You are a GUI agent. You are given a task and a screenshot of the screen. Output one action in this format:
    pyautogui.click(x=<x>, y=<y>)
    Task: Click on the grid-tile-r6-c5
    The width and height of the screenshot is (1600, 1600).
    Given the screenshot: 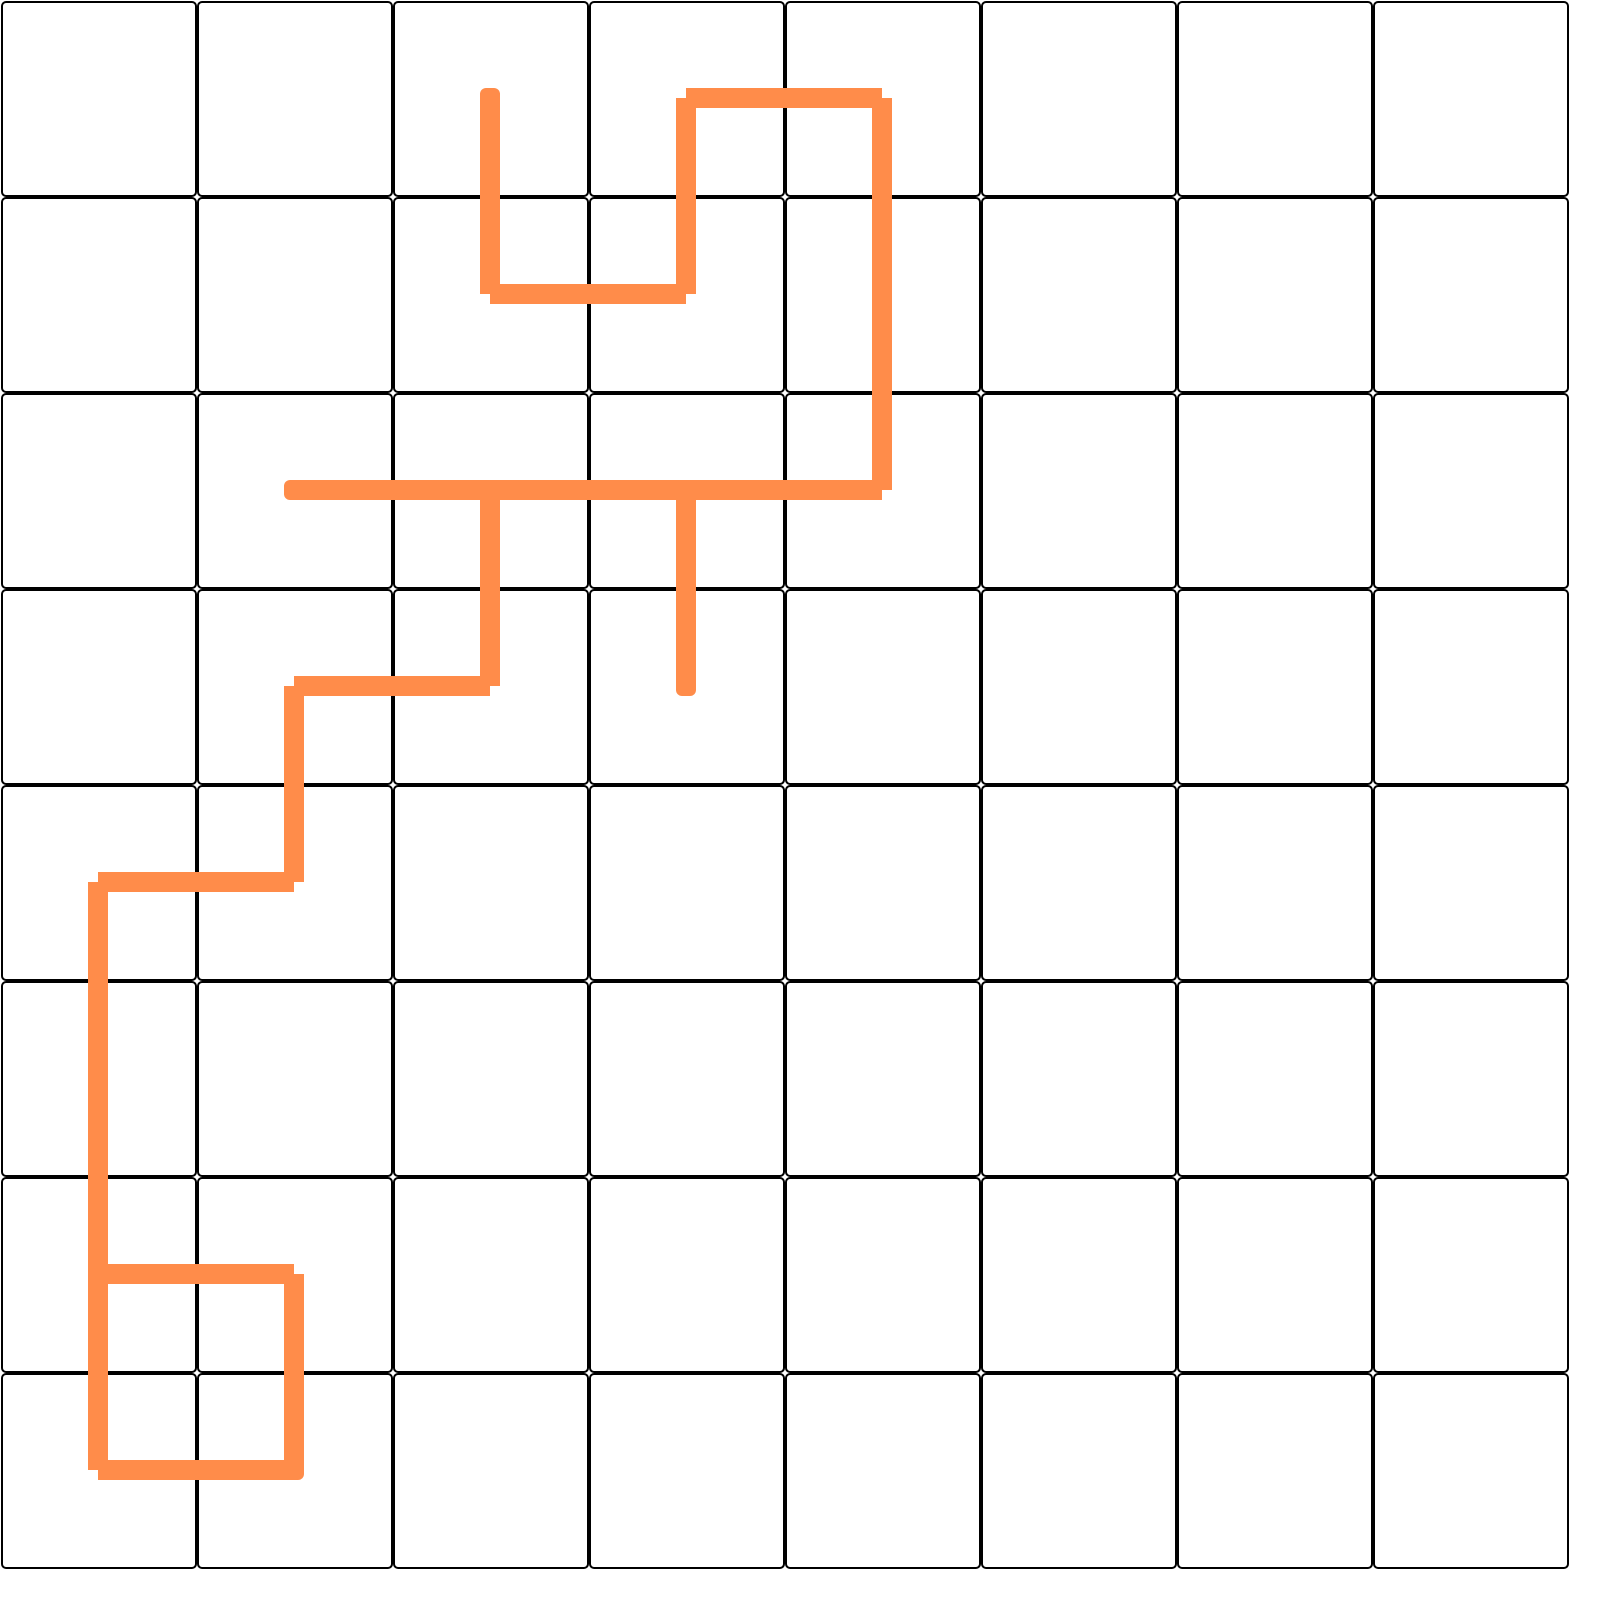 What is the action you would take?
    pyautogui.click(x=1079, y=1275)
    